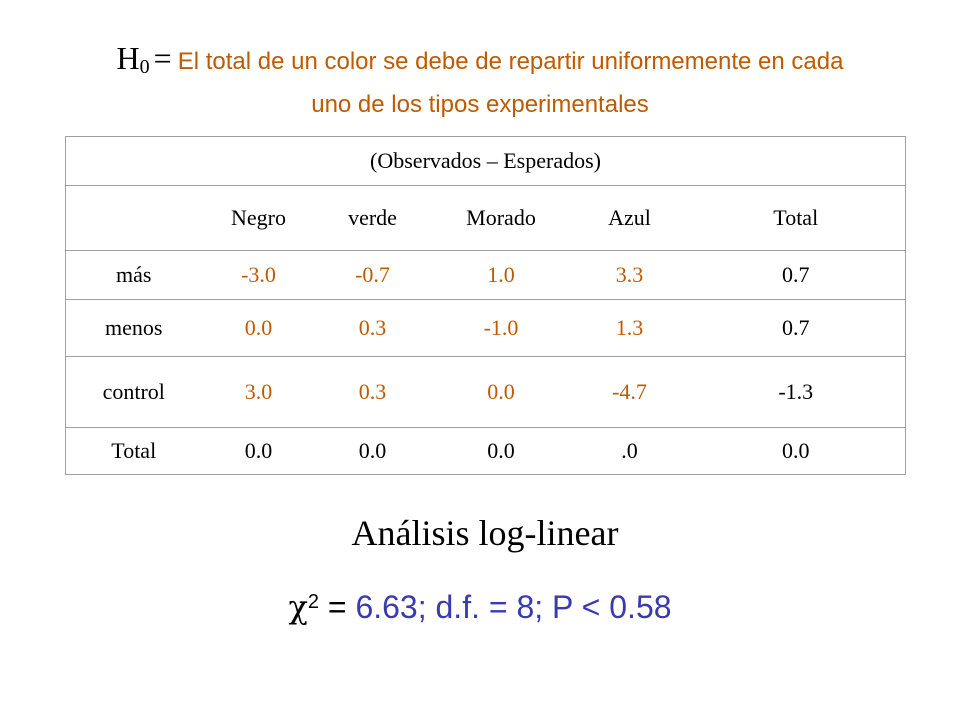  I want to click on table-cell: -0.7, so click(372, 275).